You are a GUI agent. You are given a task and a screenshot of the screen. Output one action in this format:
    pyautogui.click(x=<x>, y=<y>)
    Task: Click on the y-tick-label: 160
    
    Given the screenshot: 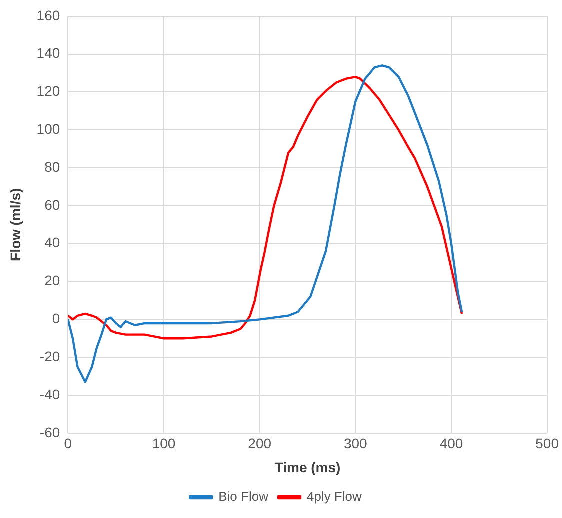 What is the action you would take?
    pyautogui.click(x=48, y=15)
    